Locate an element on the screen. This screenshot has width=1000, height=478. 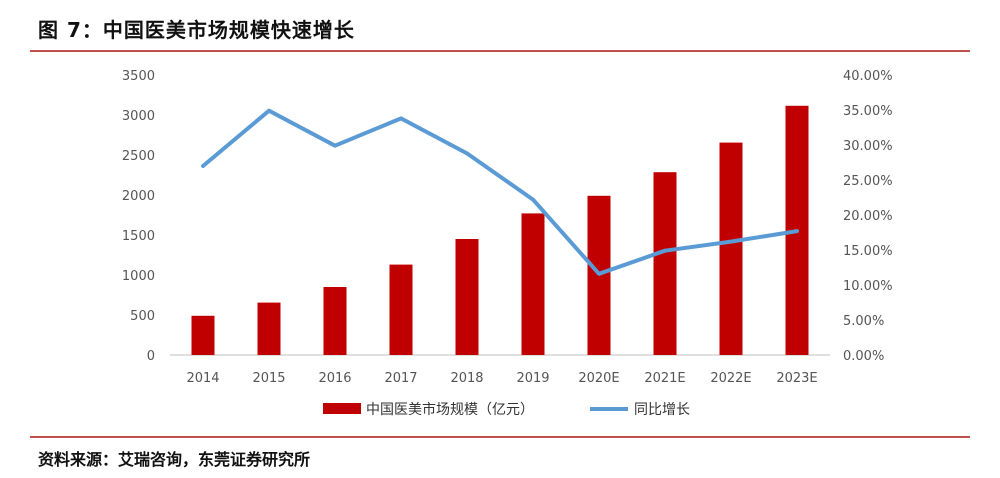
legend-bar-swatch is located at coordinates (342, 408).